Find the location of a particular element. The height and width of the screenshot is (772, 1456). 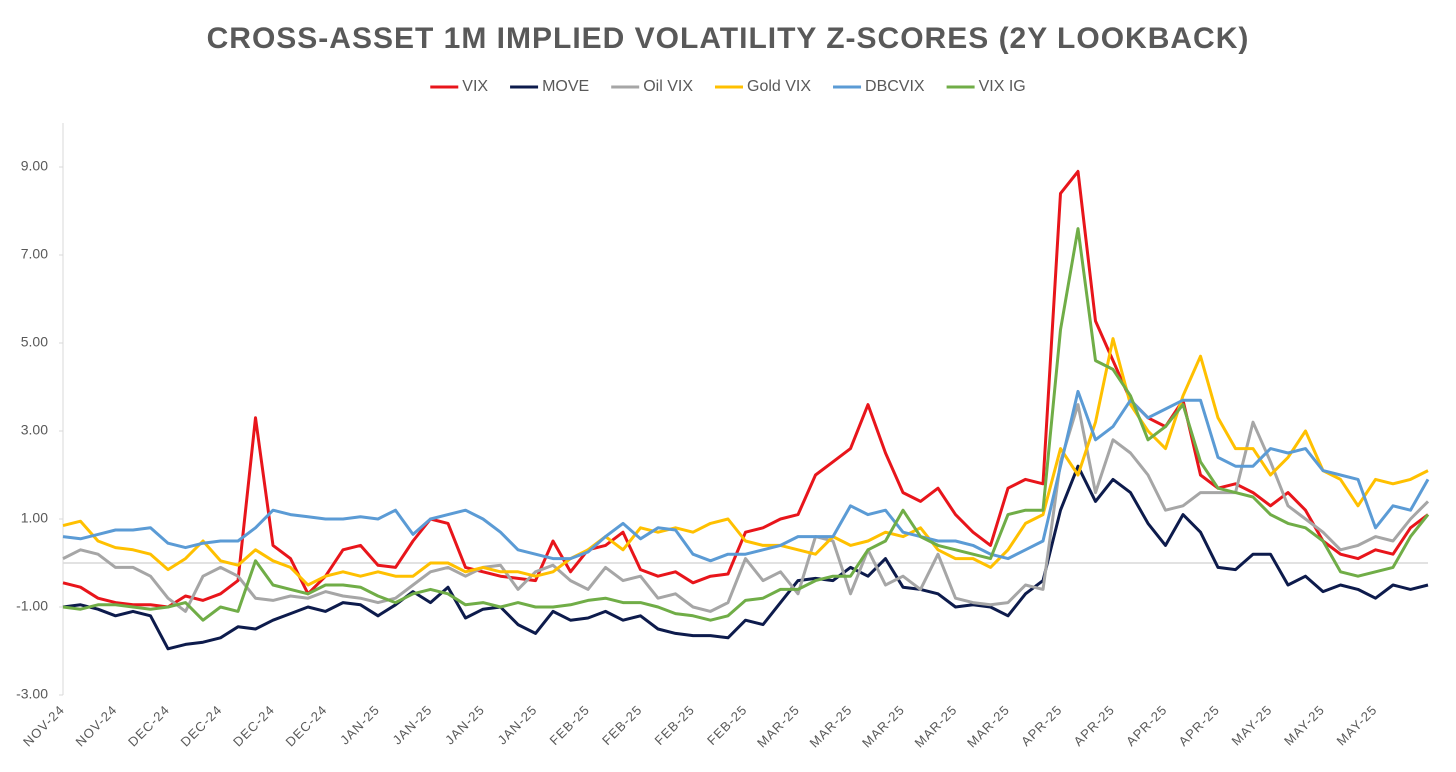

y-tick-label: -1.00 is located at coordinates (32, 606).